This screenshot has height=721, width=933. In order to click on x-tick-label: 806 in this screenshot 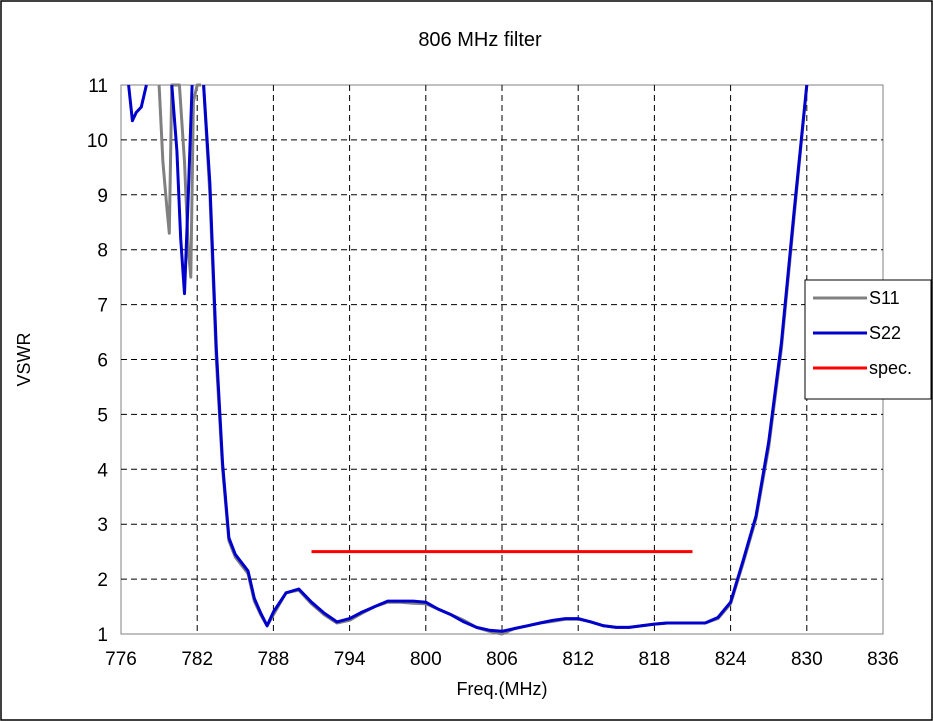, I will do `click(502, 659)`.